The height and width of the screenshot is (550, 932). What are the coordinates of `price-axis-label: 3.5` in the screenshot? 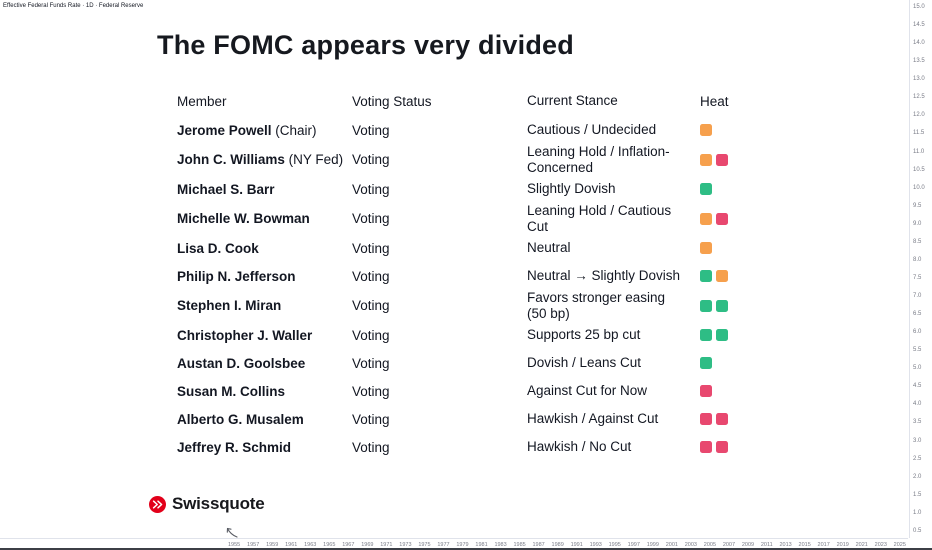 It's located at (917, 422).